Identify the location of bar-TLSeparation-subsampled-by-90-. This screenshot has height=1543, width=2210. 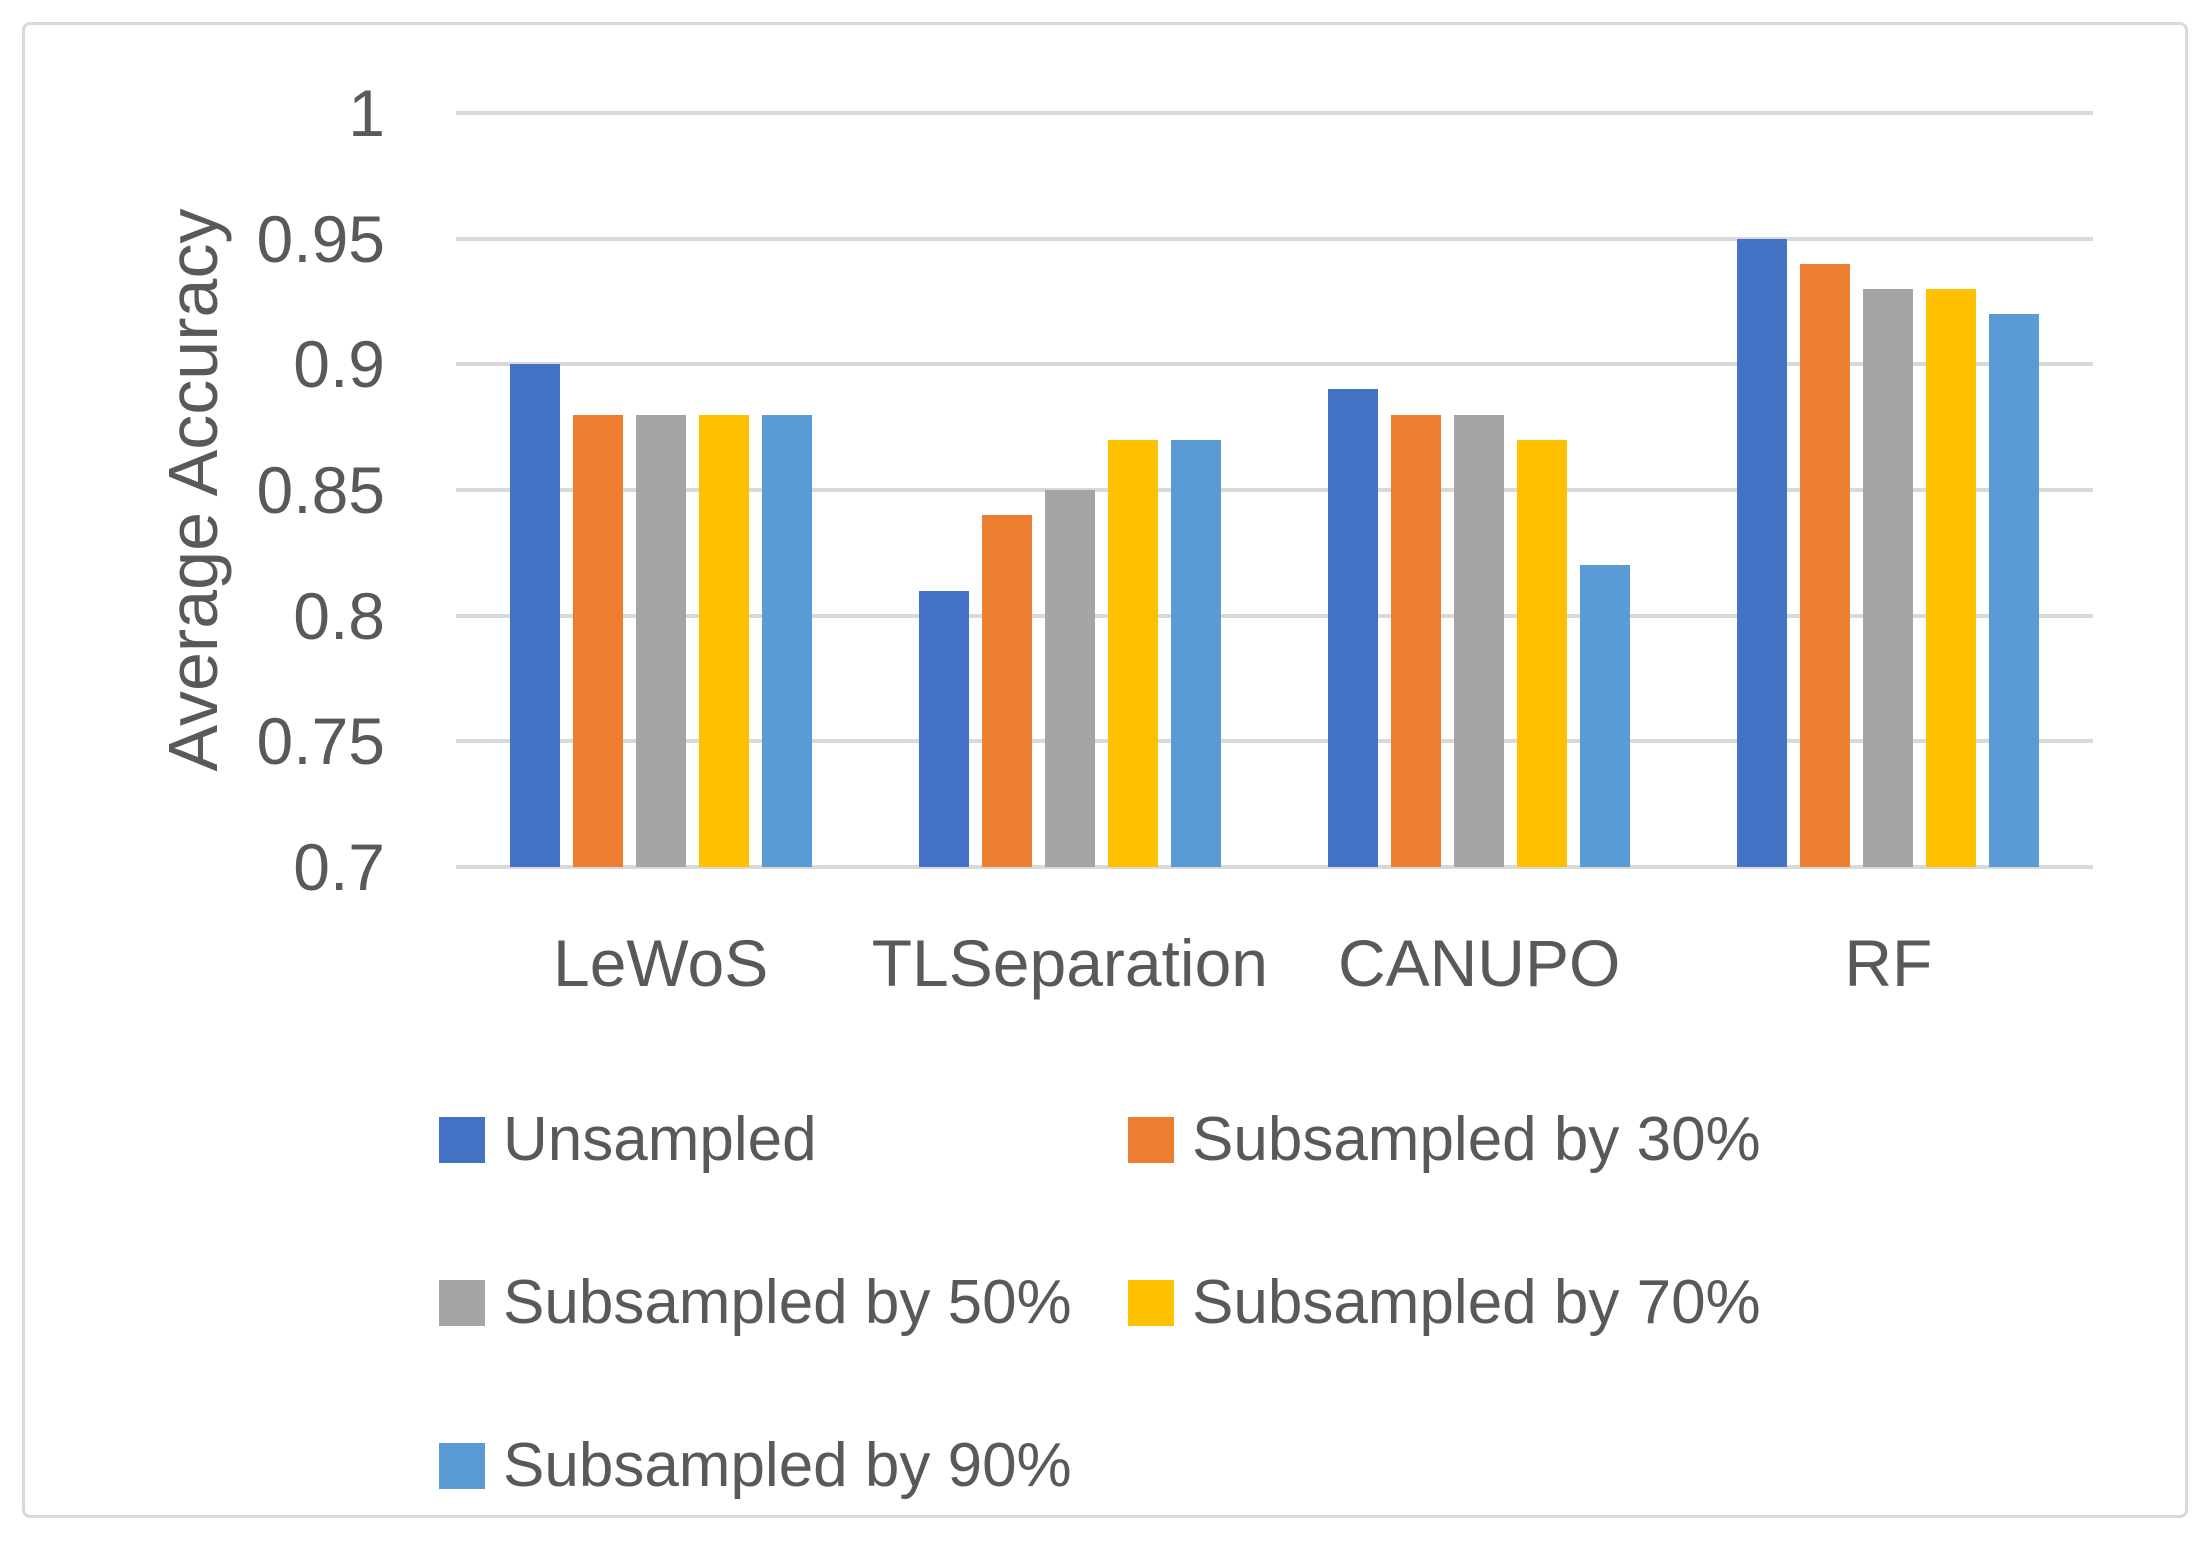
(1195, 653).